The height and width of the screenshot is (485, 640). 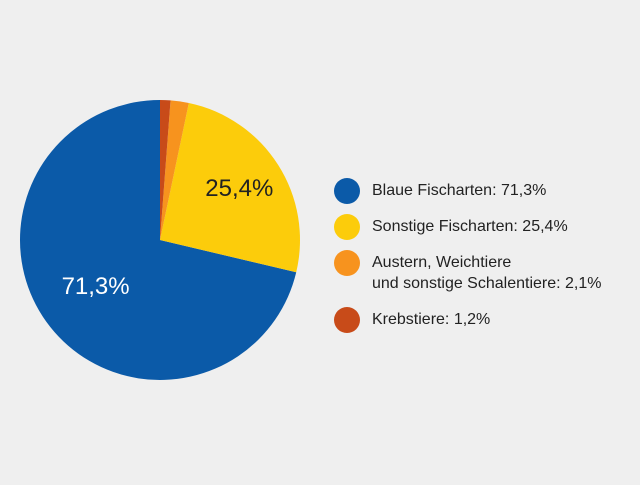 I want to click on legend-label: Blaue Fischarten: 71,3%, so click(x=459, y=190).